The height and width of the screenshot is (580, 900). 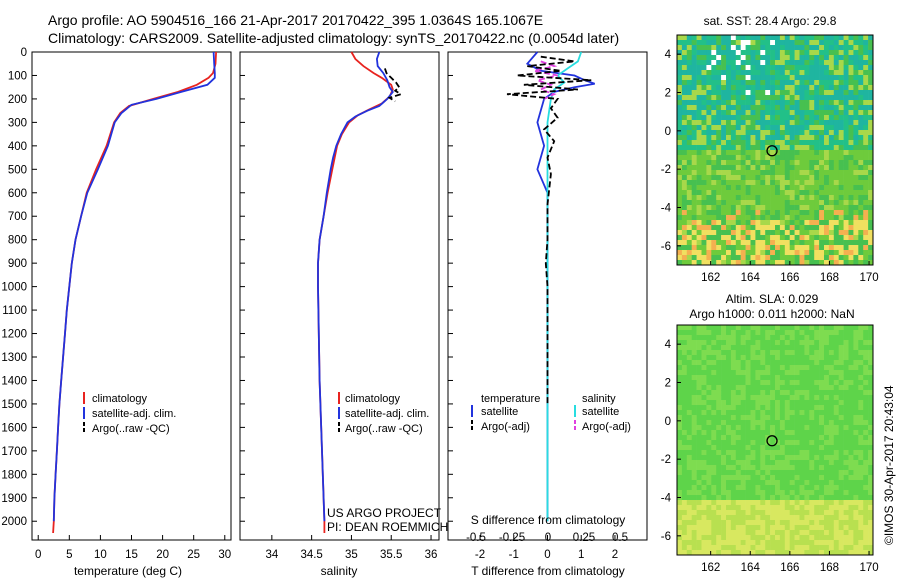 I want to click on credit-pi: PI: DEAN ROEMMICH, so click(x=387, y=527).